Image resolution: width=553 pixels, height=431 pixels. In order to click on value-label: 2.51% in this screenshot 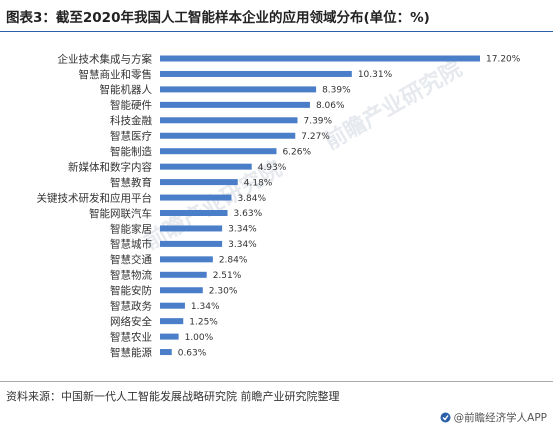, I will do `click(227, 276)`.